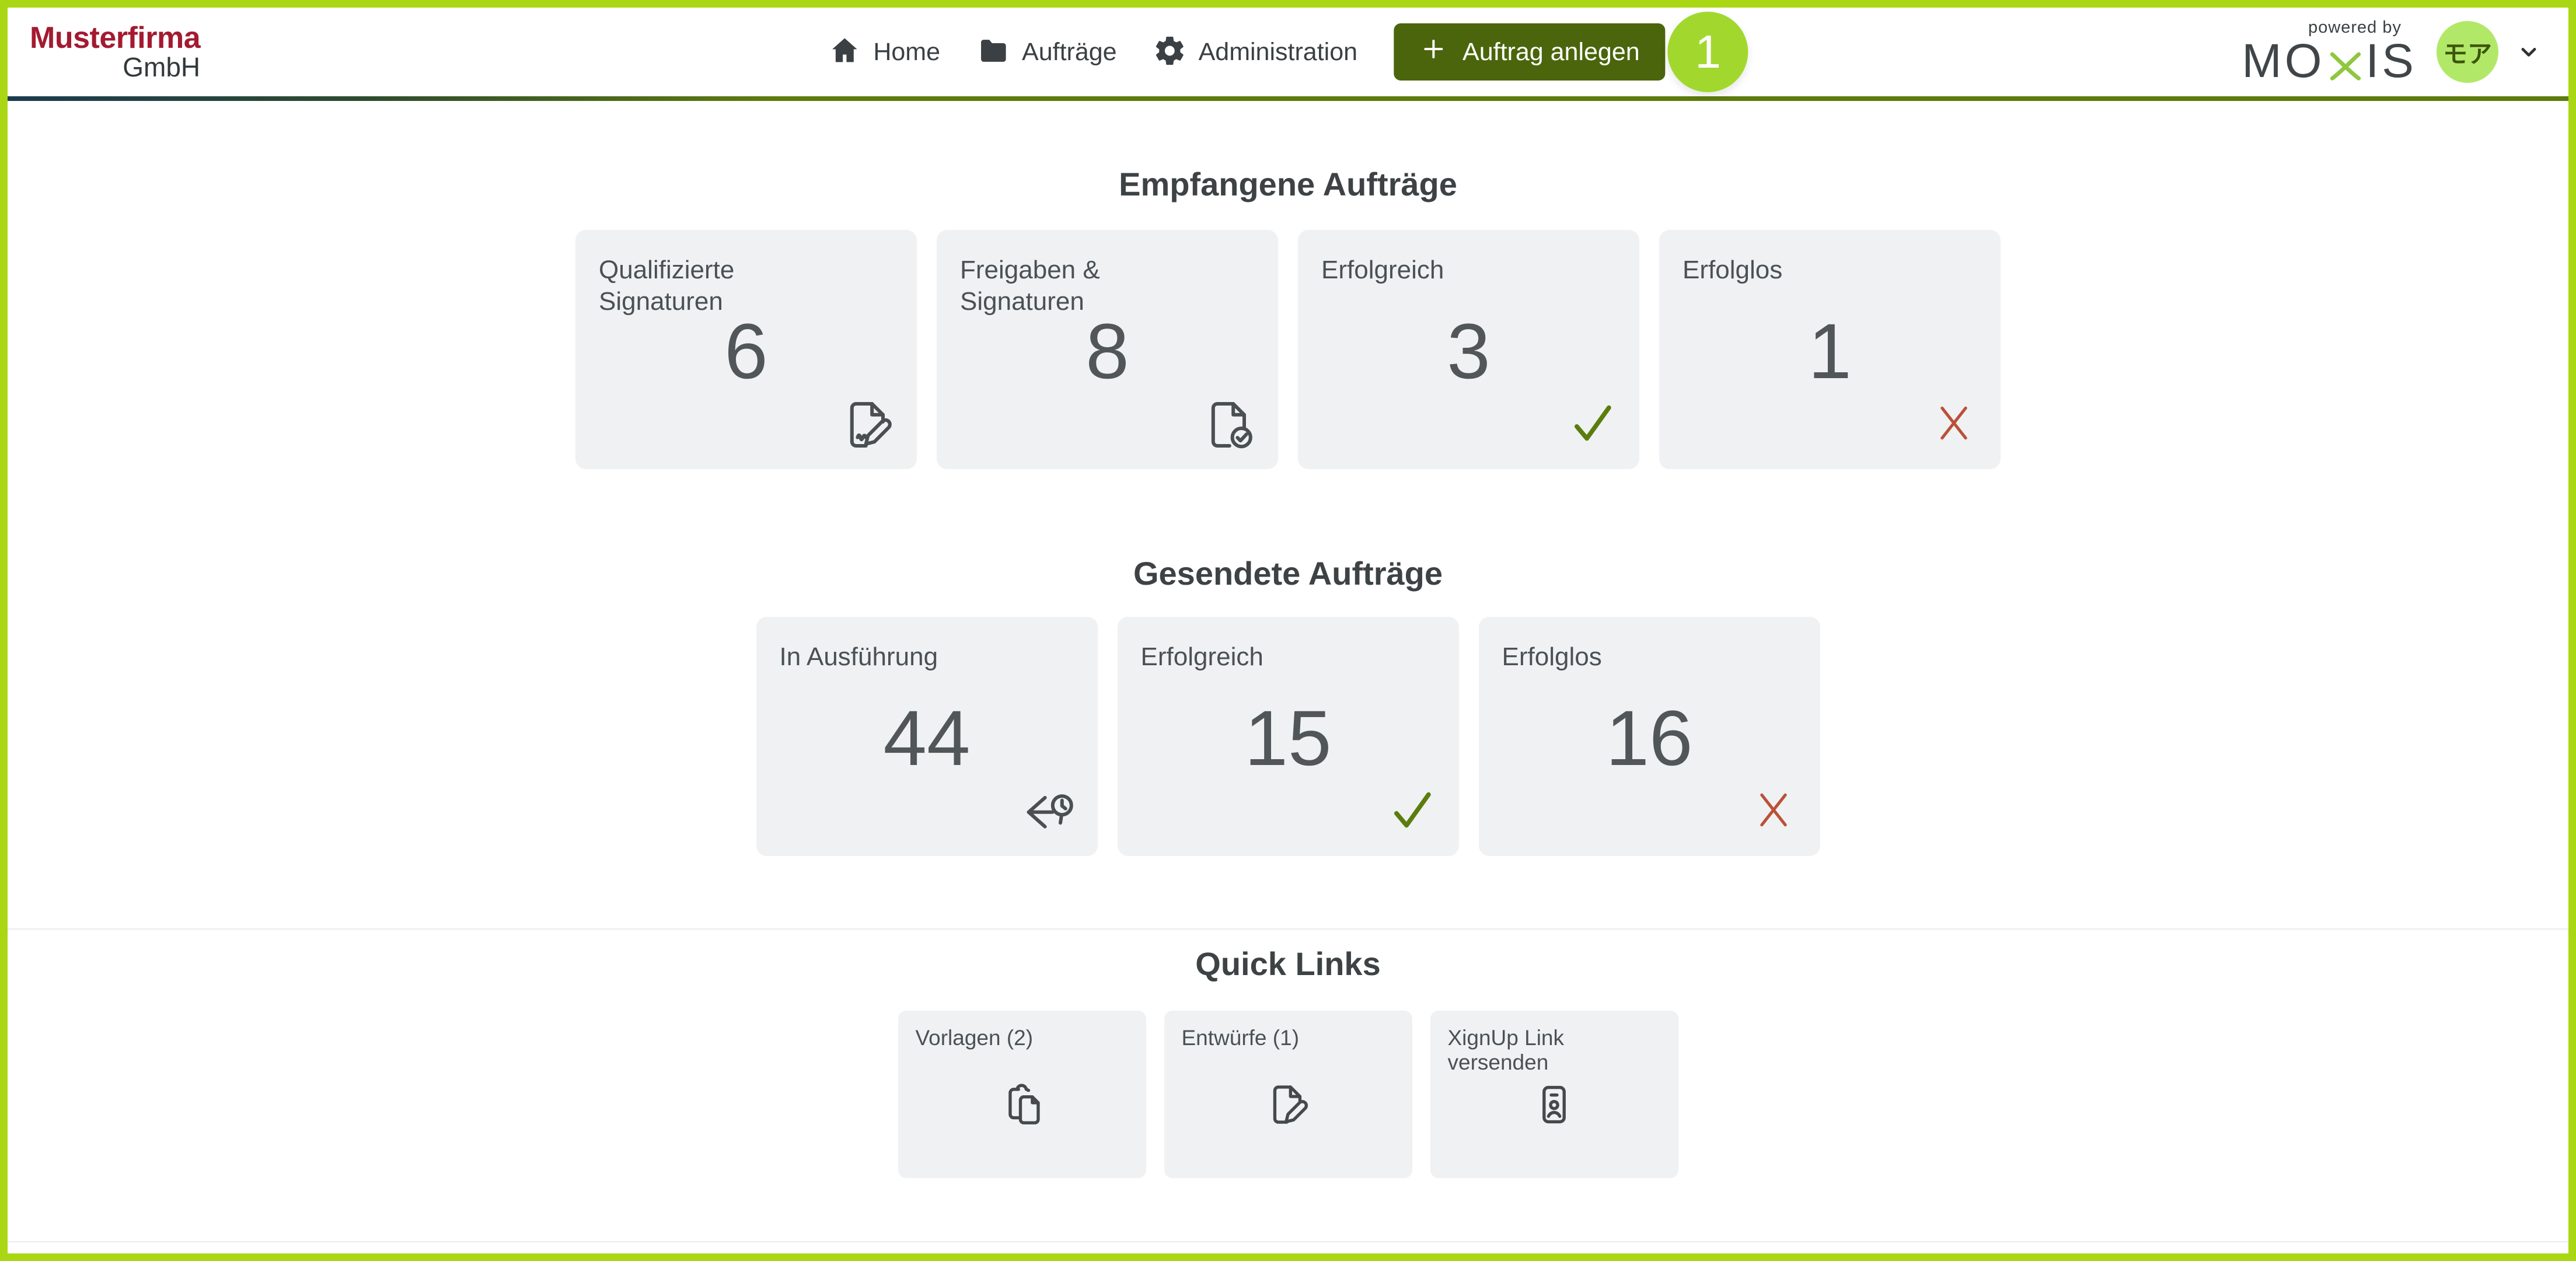  Describe the element at coordinates (1030, 286) in the screenshot. I see `stat-card-label: Freigaben & Signaturen` at that location.